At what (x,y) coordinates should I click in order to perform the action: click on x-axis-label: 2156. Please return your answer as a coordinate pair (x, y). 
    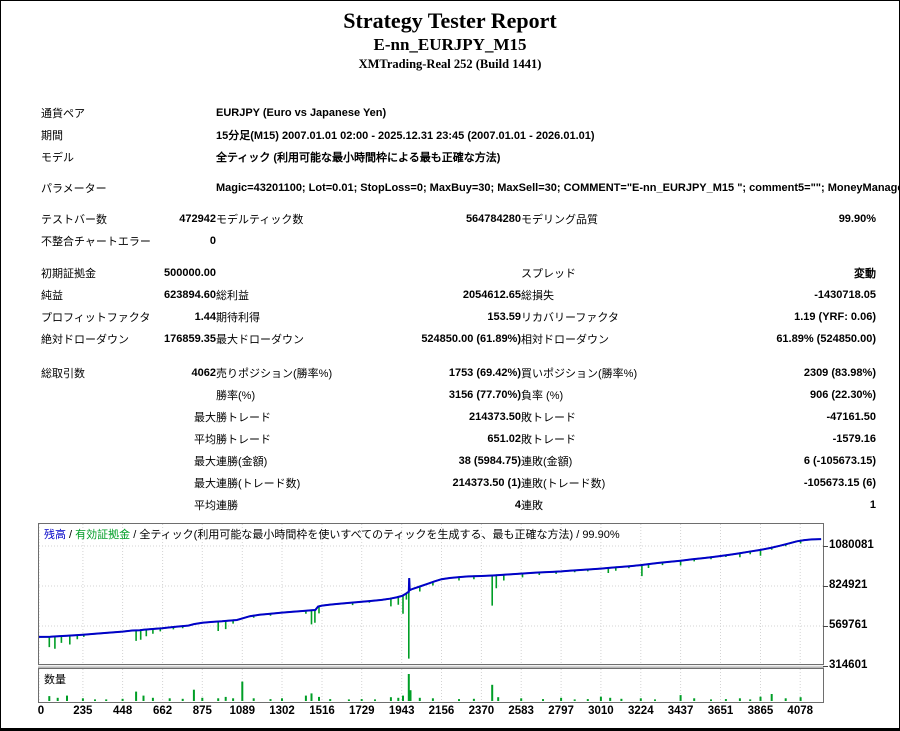
    Looking at the image, I should click on (441, 711).